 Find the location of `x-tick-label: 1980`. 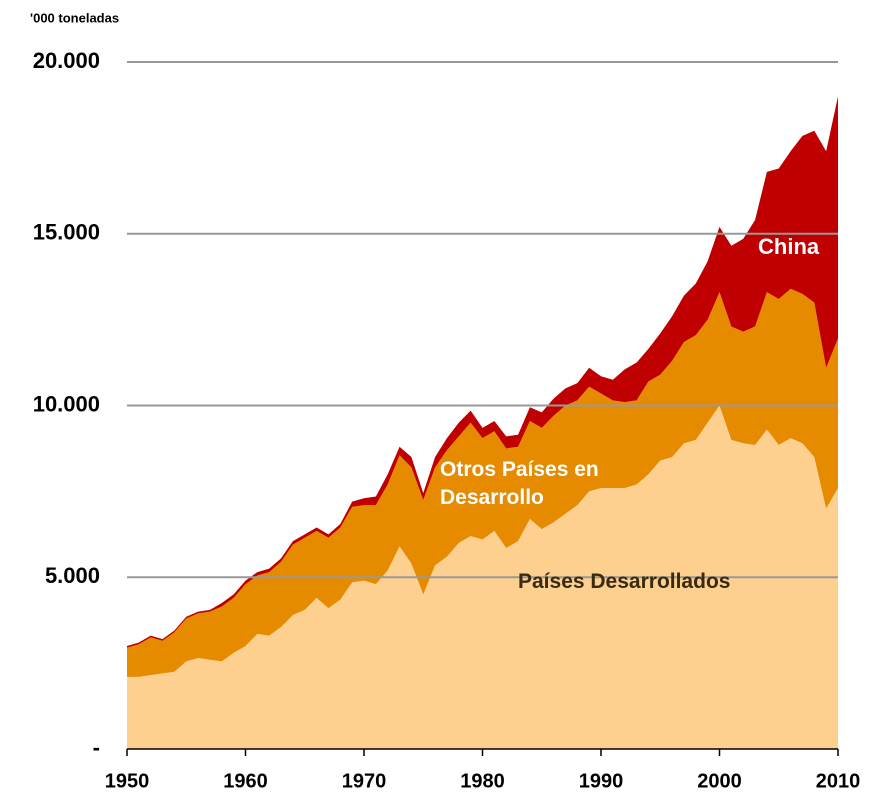

x-tick-label: 1980 is located at coordinates (482, 781).